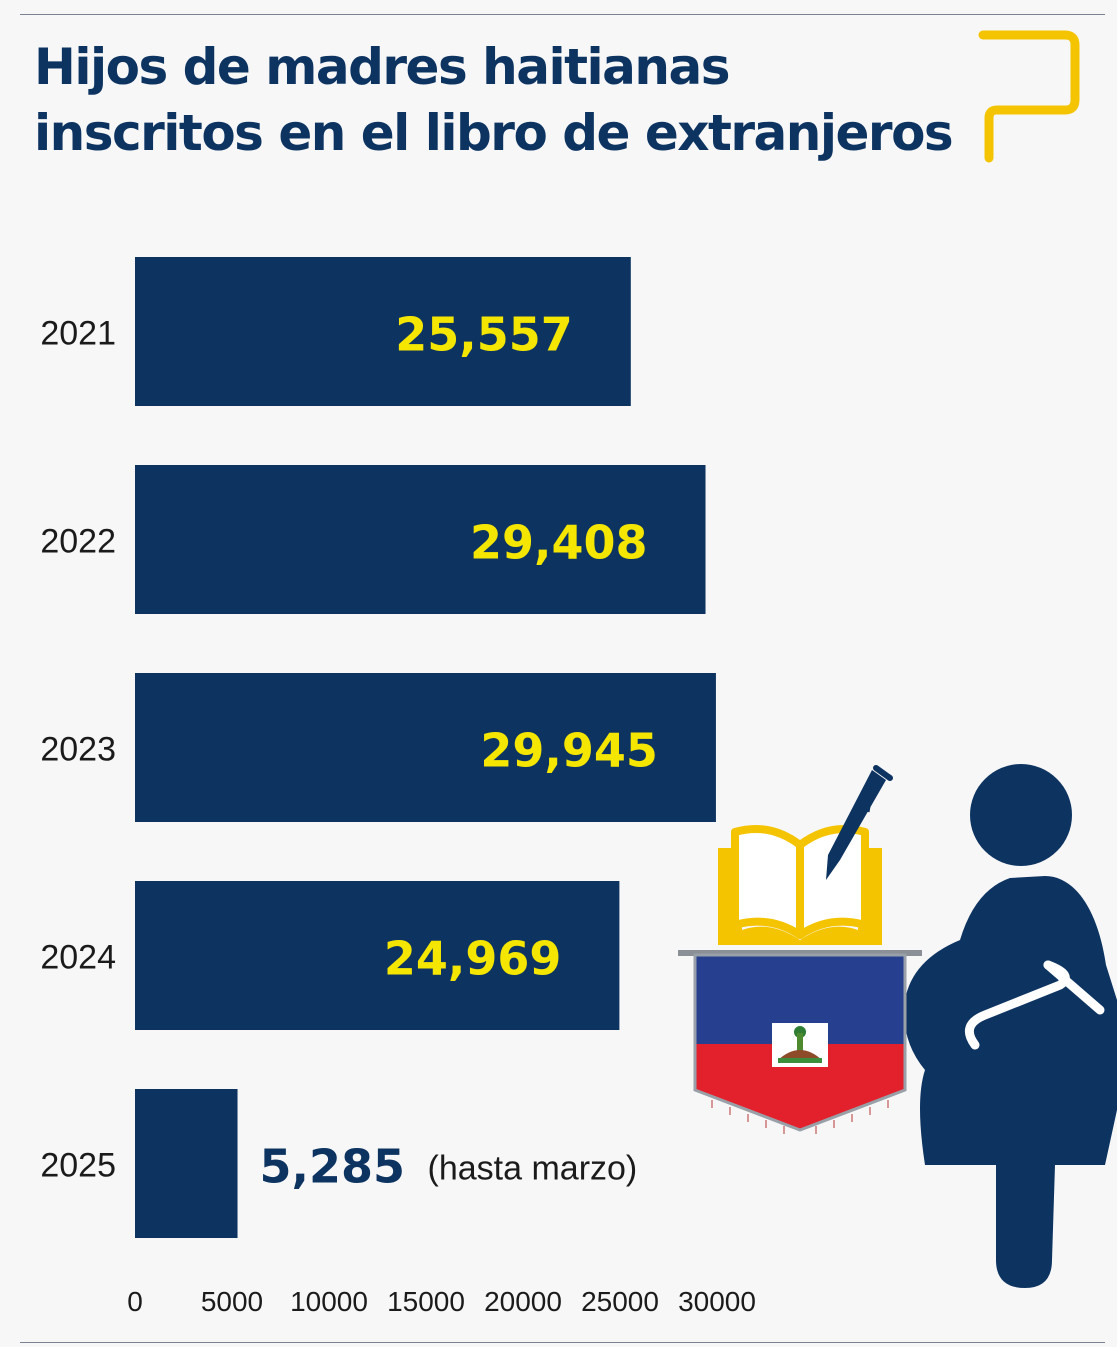 The height and width of the screenshot is (1347, 1117). What do you see at coordinates (523, 1301) in the screenshot?
I see `x-tick-label: 20000` at bounding box center [523, 1301].